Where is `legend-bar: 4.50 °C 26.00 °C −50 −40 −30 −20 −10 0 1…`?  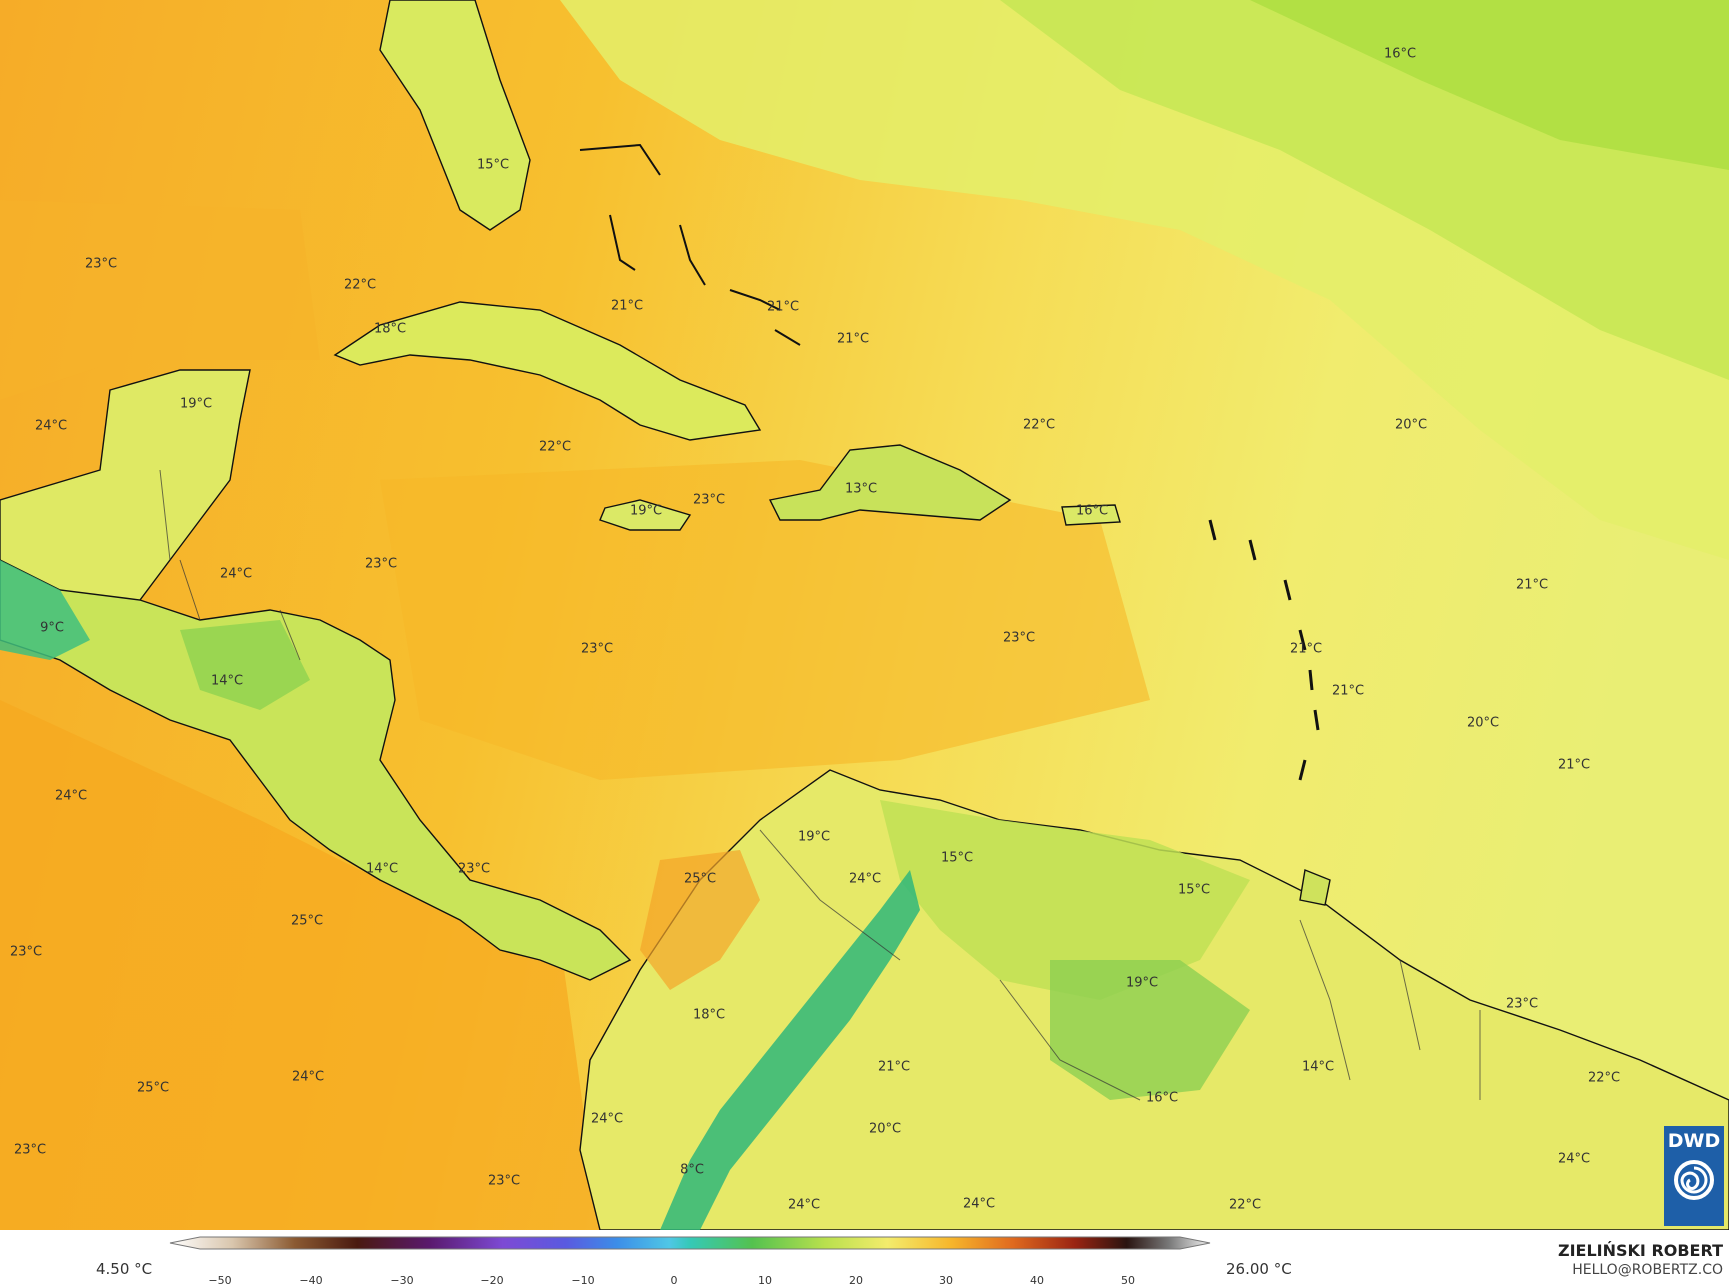
legend-bar: 4.50 °C 26.00 °C −50 −40 −30 −20 −10 0 1… is located at coordinates (864, 1258).